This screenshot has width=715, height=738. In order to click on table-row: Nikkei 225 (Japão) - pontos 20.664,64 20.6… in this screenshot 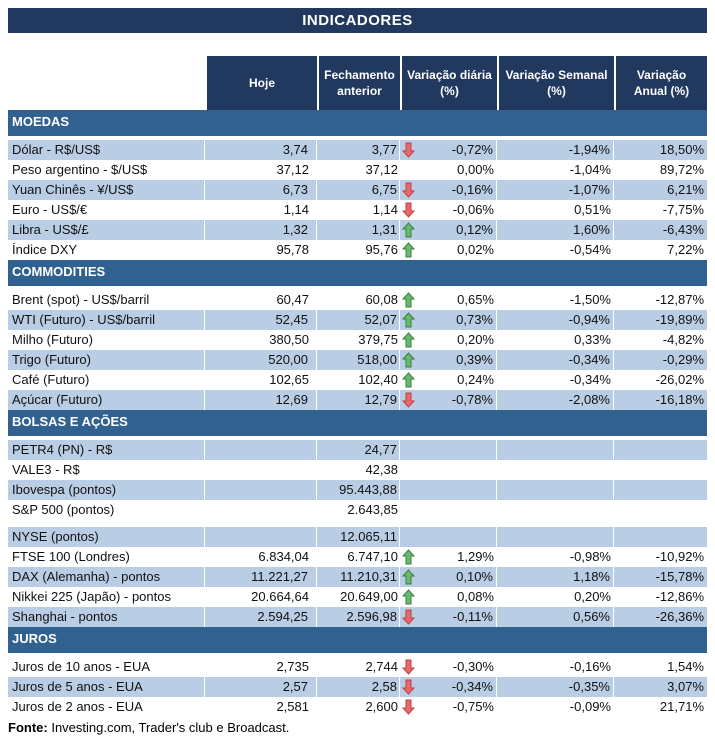, I will do `click(357, 597)`.